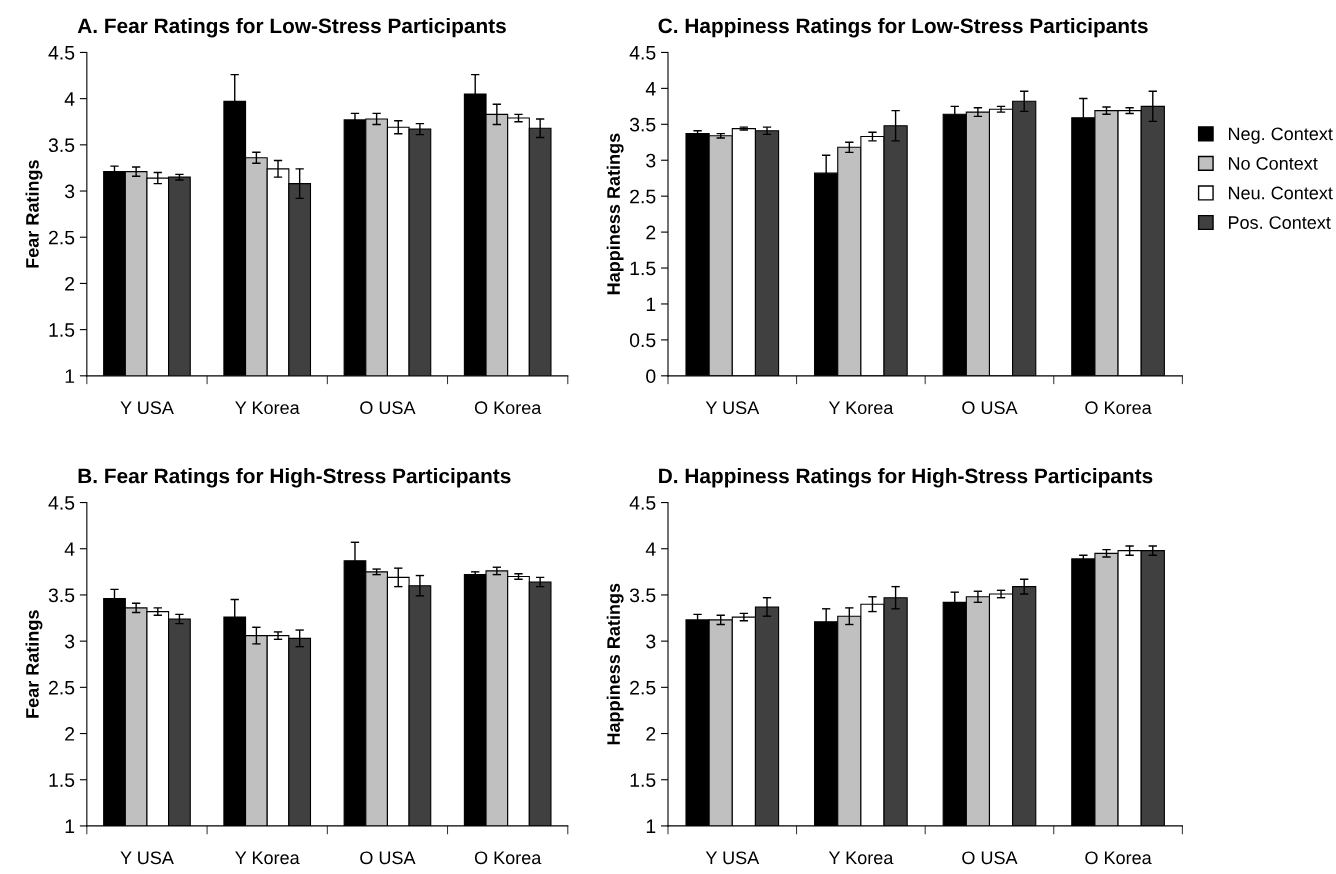 Image resolution: width=1336 pixels, height=874 pixels. I want to click on chart-title: D. Happiness Ratings for High-Stress Participants, so click(906, 478).